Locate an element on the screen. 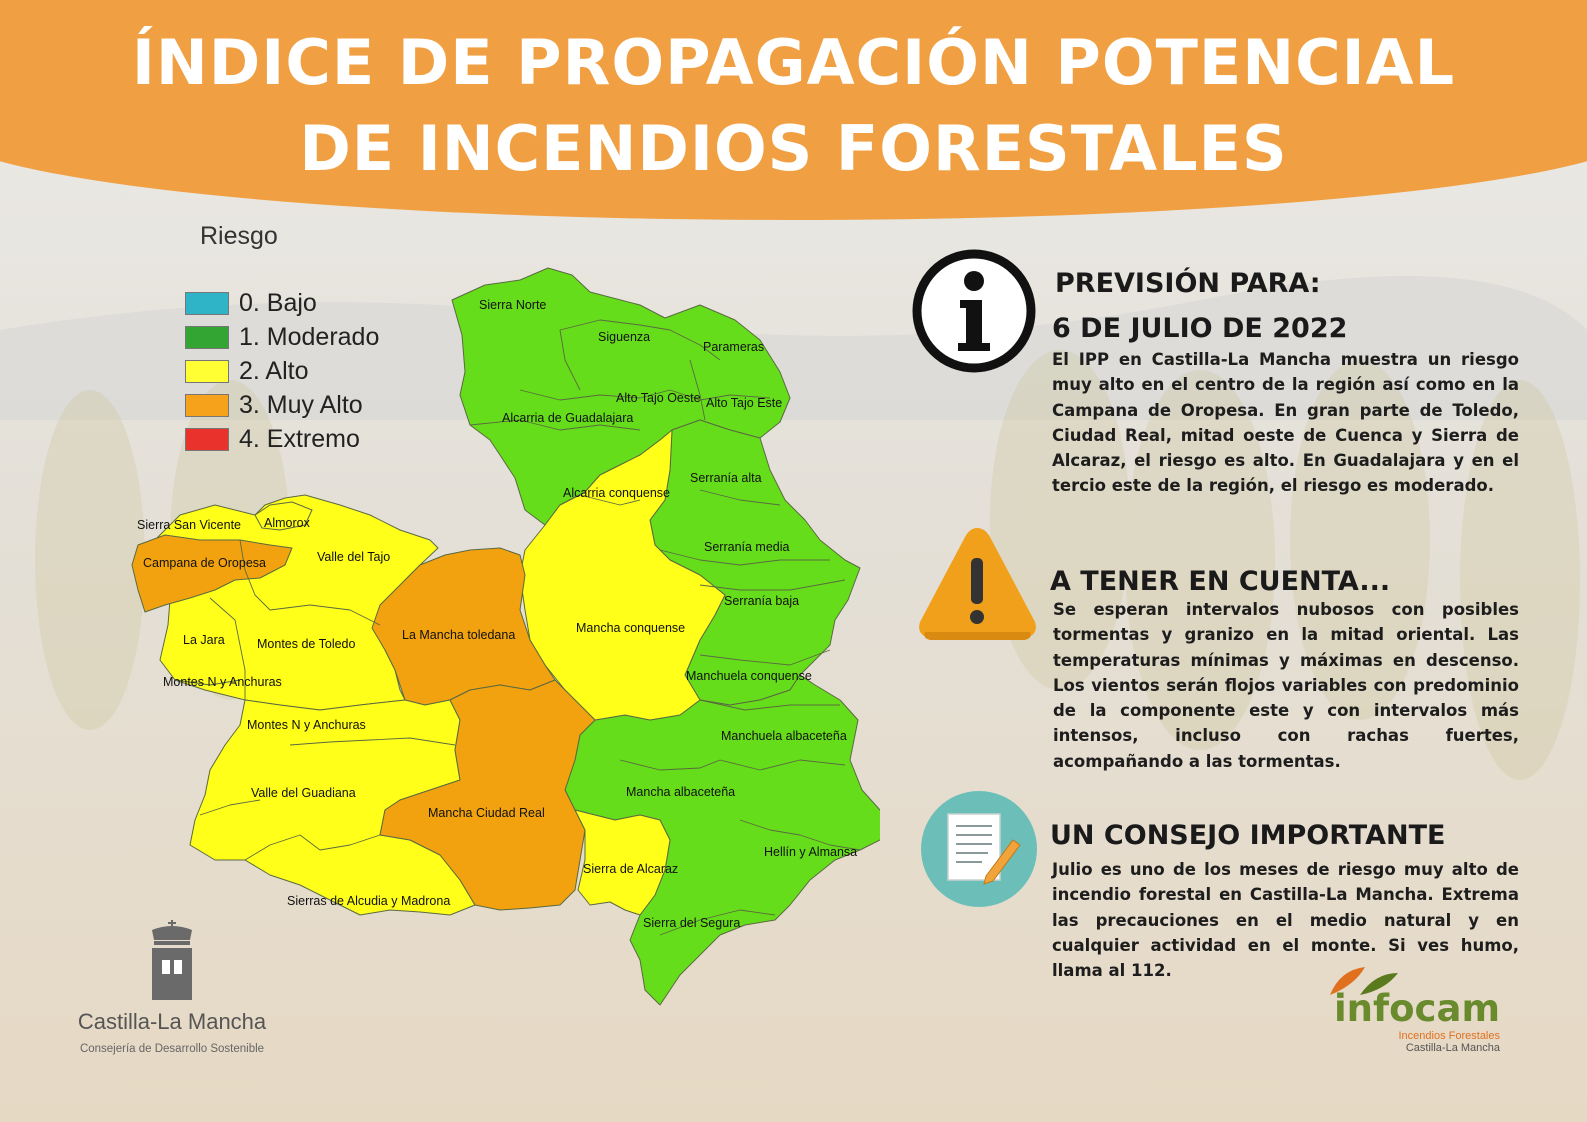  title-line-2: DE INCENDIOS FORESTALES is located at coordinates (793, 148).